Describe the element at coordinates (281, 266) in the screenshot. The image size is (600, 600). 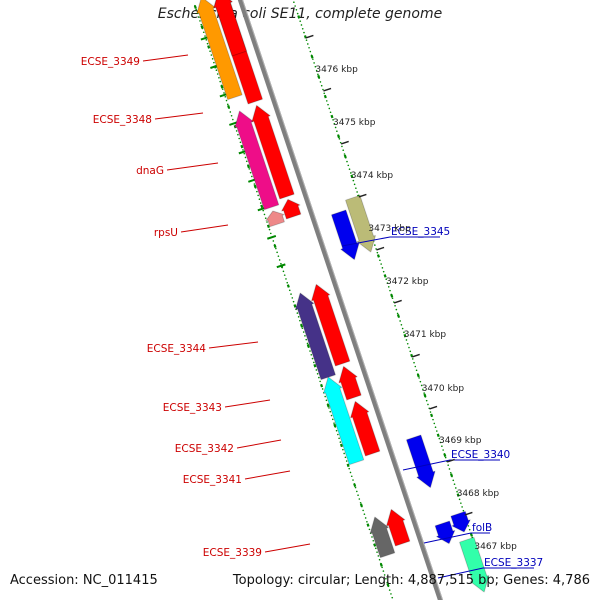
I see `major-tick` at that location.